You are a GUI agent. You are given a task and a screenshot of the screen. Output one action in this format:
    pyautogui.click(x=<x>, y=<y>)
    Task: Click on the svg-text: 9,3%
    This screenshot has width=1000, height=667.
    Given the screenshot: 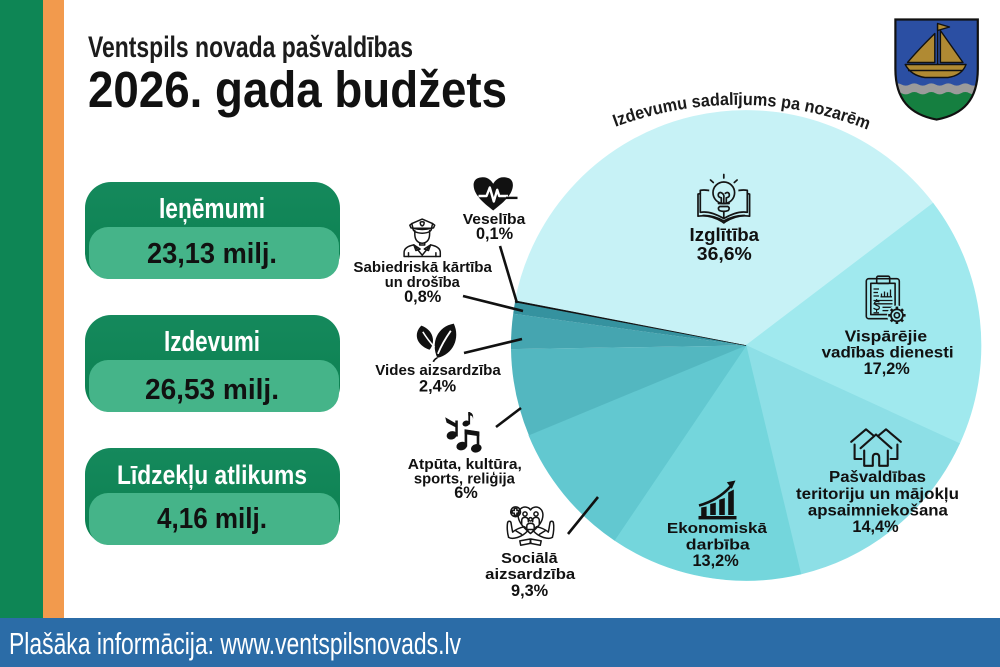 What is the action you would take?
    pyautogui.click(x=530, y=591)
    